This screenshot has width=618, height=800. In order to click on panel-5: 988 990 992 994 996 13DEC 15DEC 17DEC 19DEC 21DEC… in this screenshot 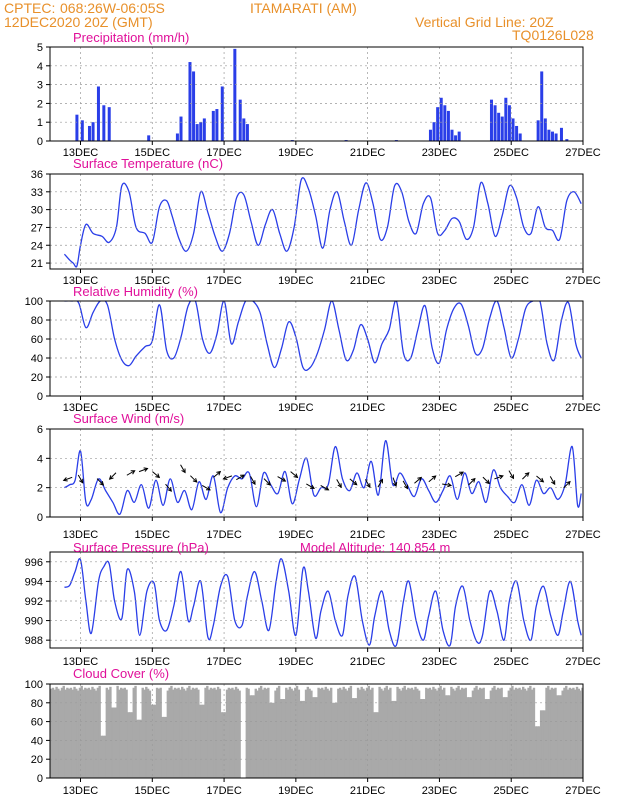, I will do `click(313, 604)`.